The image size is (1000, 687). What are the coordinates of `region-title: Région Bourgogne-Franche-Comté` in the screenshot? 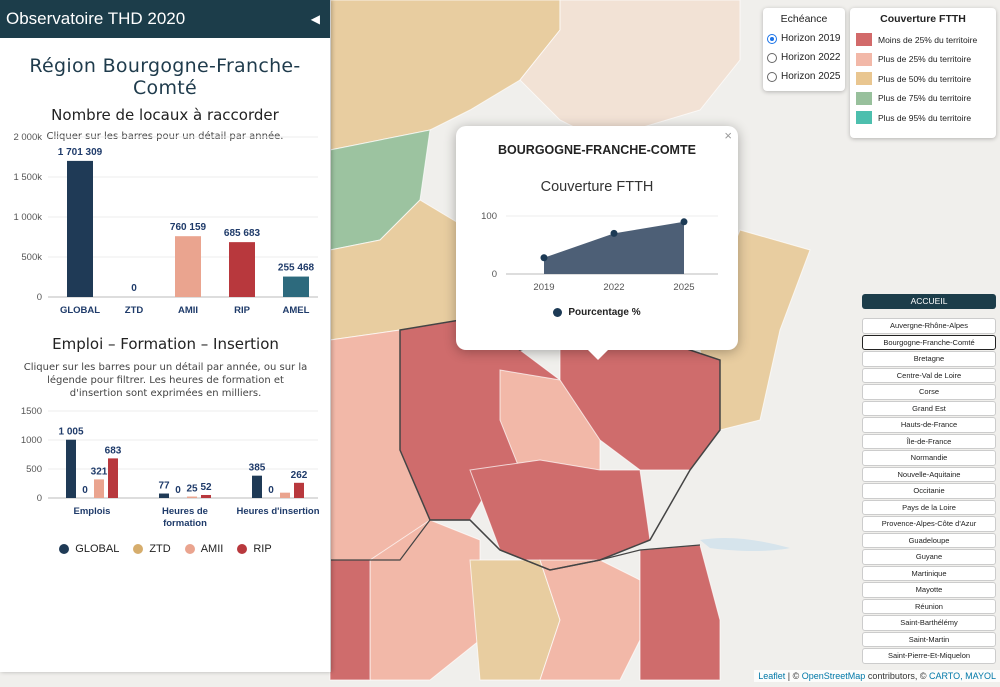 It's located at (165, 77).